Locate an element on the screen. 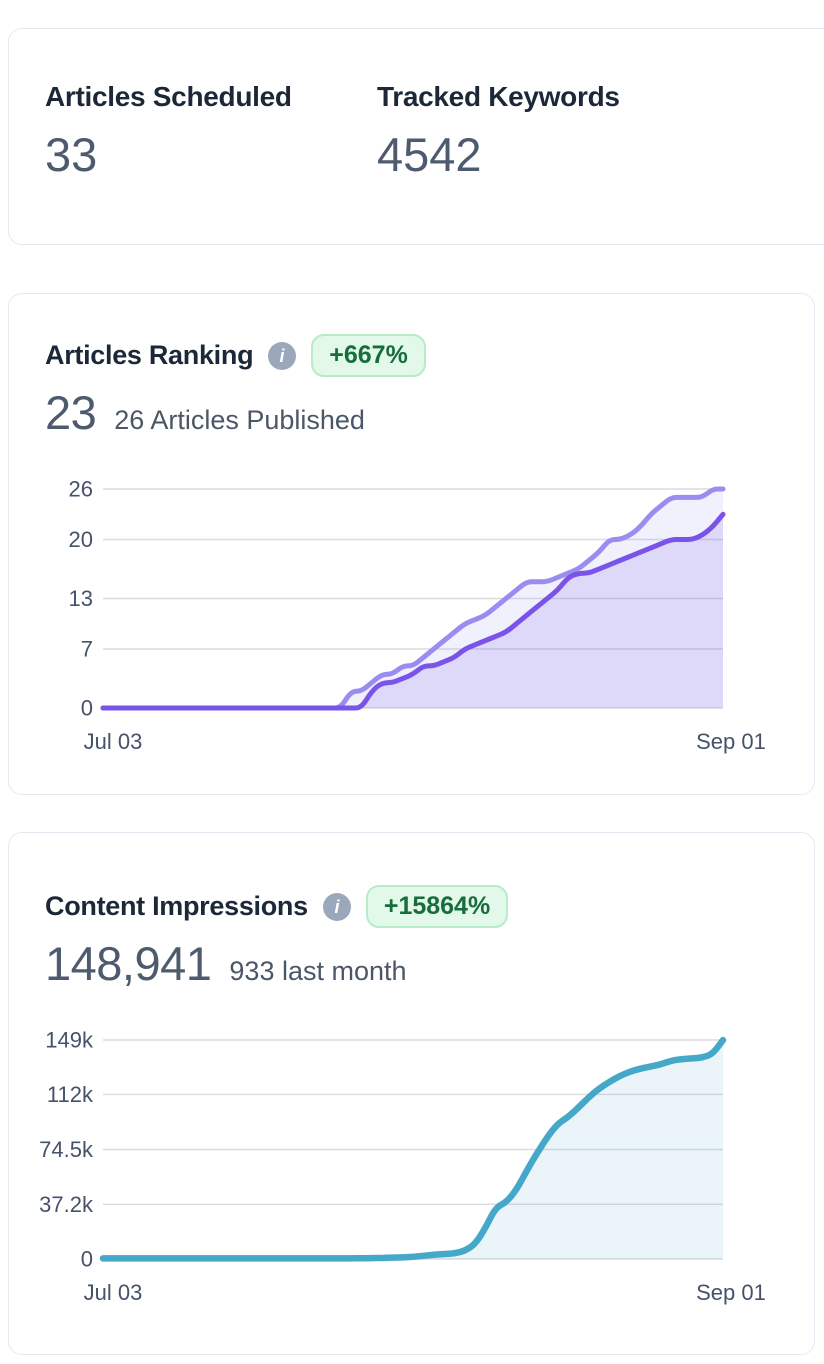 This screenshot has width=824, height=1364. card-header: Articles Ranking i +667% is located at coordinates (411, 335).